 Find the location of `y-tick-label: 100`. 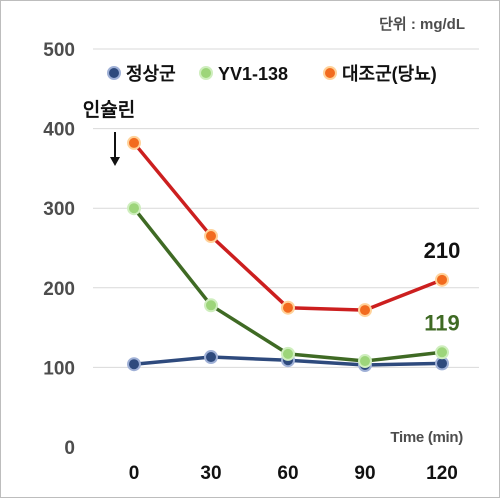

y-tick-label: 100 is located at coordinates (59, 368).